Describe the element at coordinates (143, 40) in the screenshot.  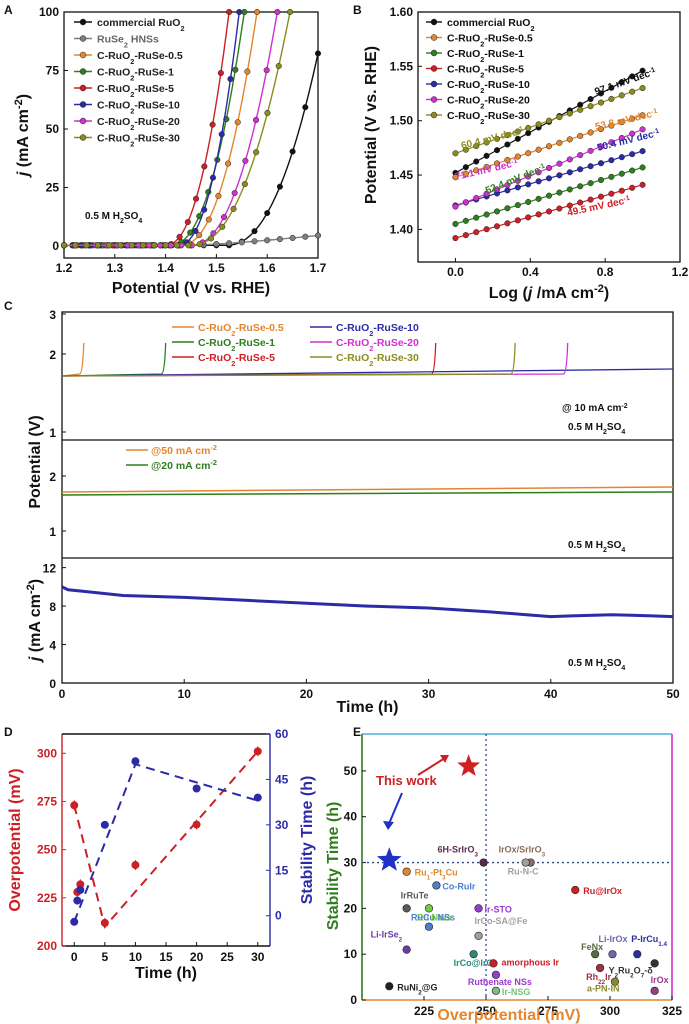
I see `text-span: HNSs` at that location.